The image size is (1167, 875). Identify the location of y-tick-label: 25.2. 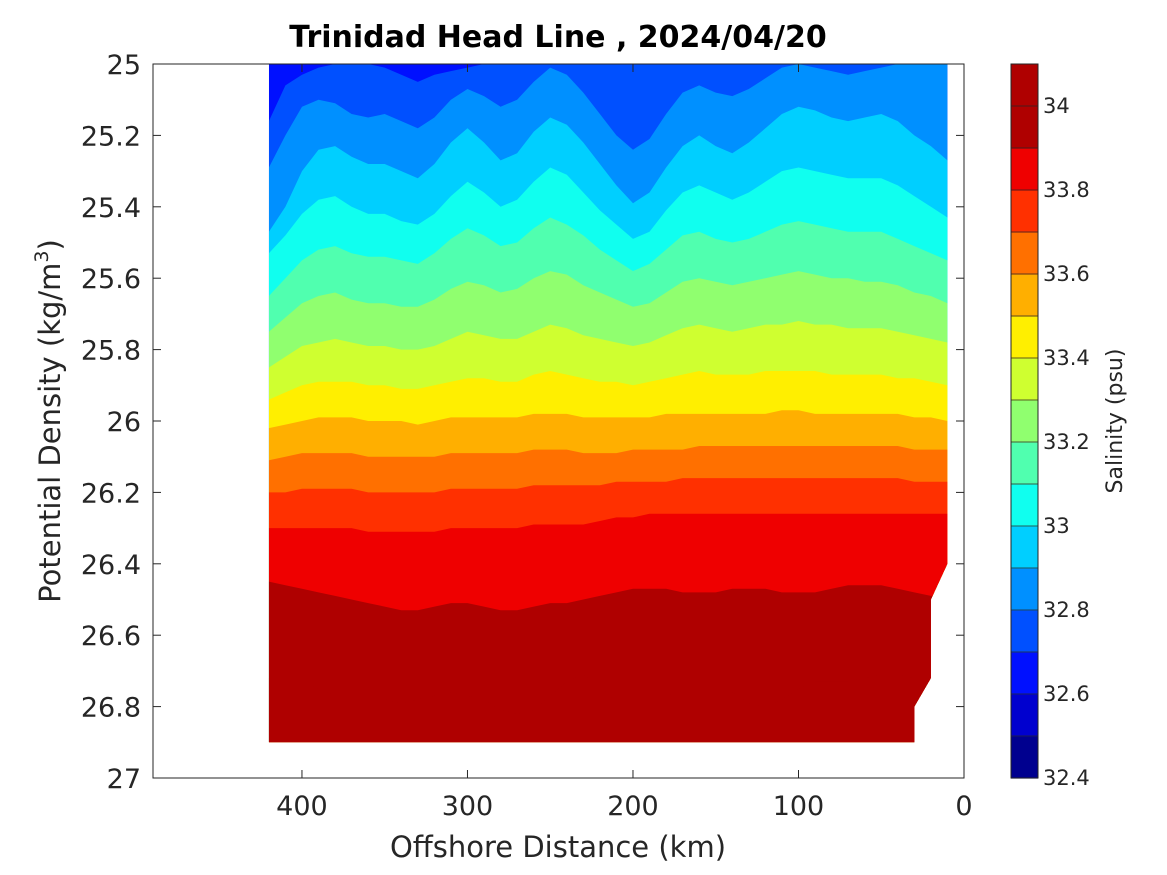
(111, 136).